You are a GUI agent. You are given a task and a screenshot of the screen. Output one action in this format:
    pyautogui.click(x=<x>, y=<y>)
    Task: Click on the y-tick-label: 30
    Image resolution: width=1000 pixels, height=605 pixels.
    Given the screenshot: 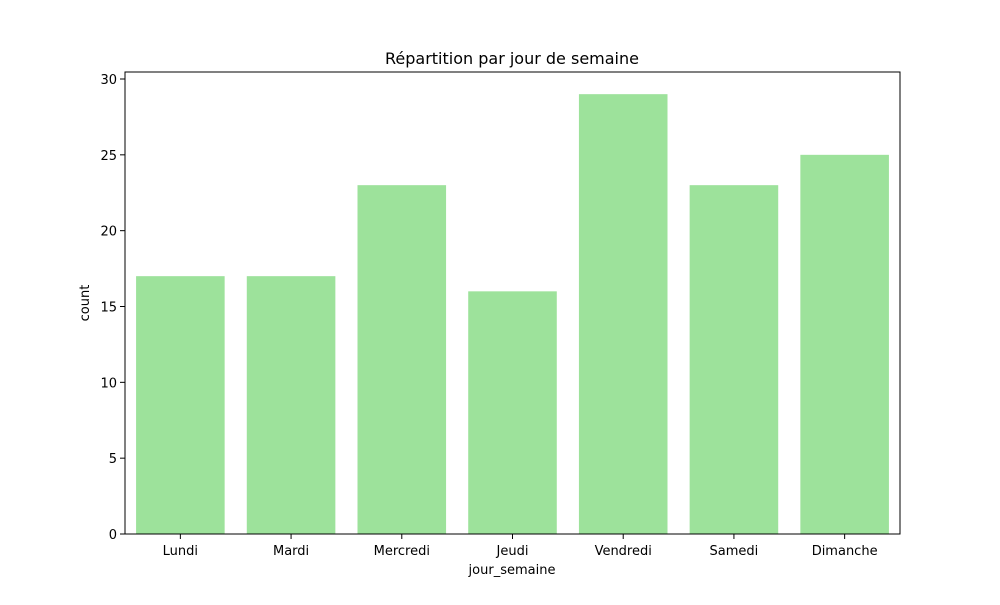 What is the action you would take?
    pyautogui.click(x=108, y=80)
    